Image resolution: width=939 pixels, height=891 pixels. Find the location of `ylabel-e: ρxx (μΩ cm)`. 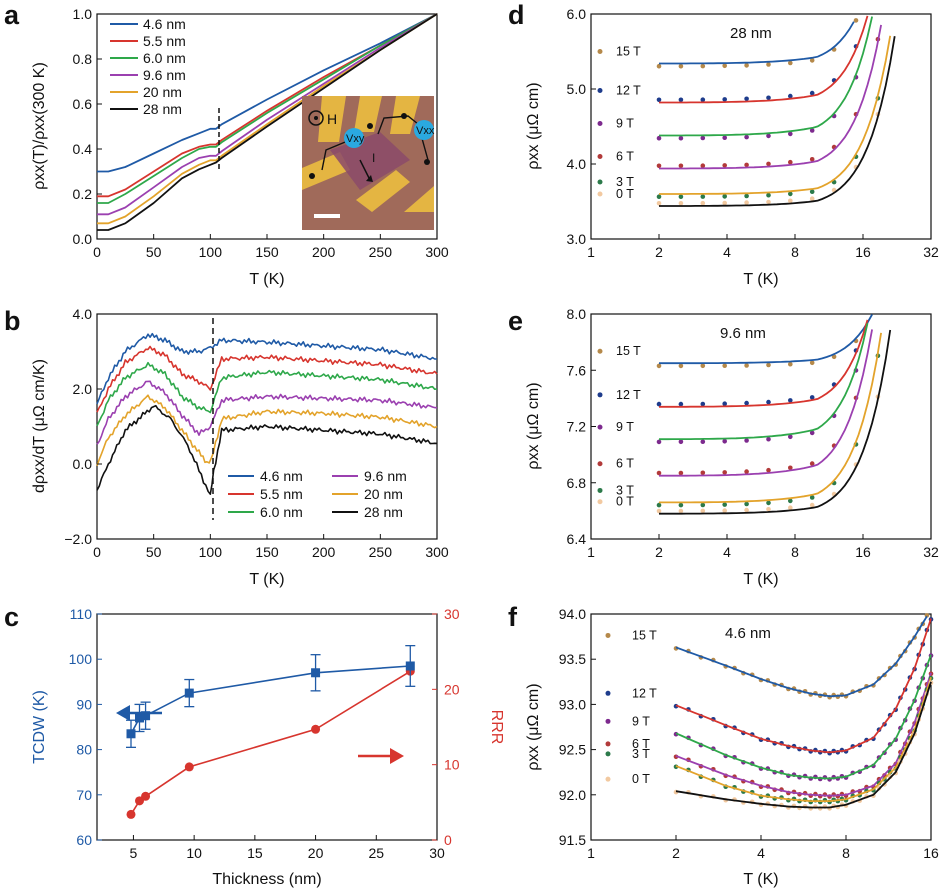

ylabel-e: ρxx (μΩ cm) is located at coordinates (533, 425).